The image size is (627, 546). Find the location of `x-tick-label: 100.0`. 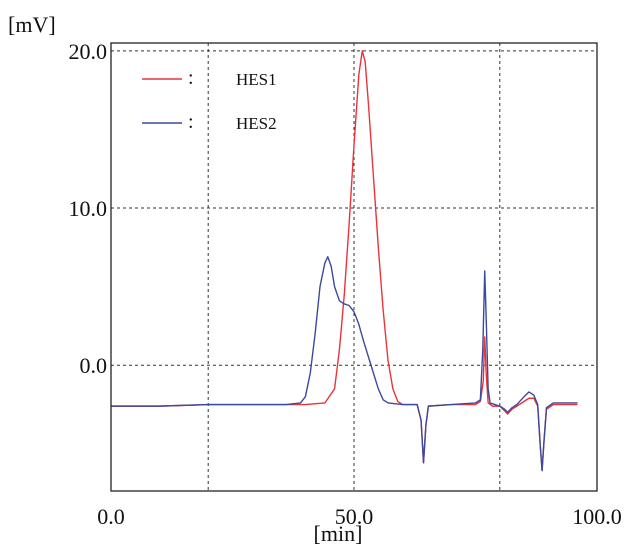

x-tick-label: 100.0 is located at coordinates (597, 516).